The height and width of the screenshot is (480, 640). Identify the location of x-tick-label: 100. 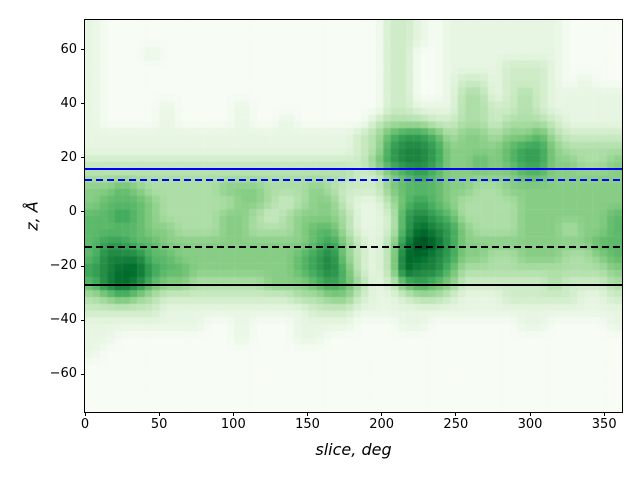
(233, 424).